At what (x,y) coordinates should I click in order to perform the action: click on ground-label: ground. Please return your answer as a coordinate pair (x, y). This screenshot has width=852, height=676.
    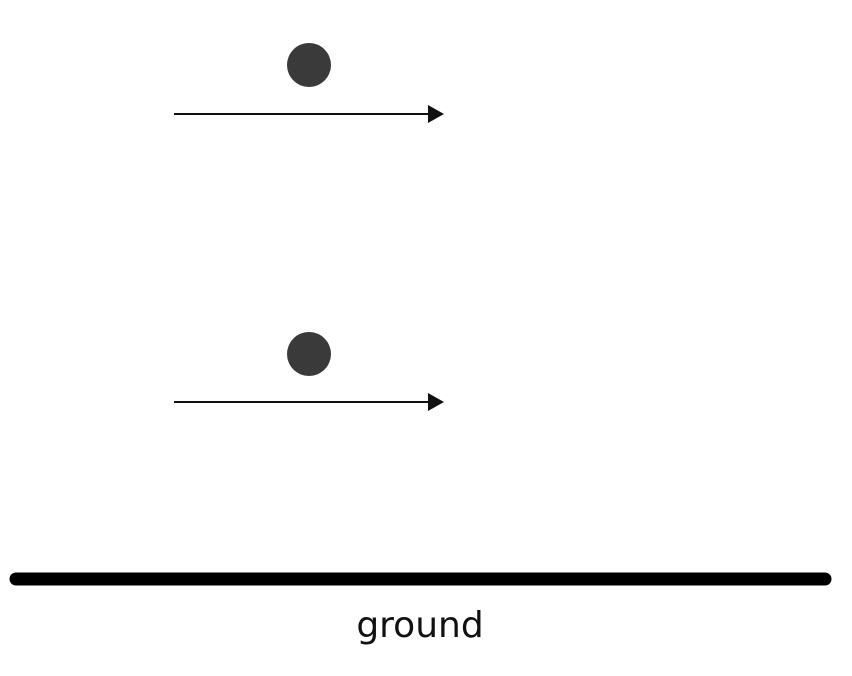
    Looking at the image, I should click on (419, 625).